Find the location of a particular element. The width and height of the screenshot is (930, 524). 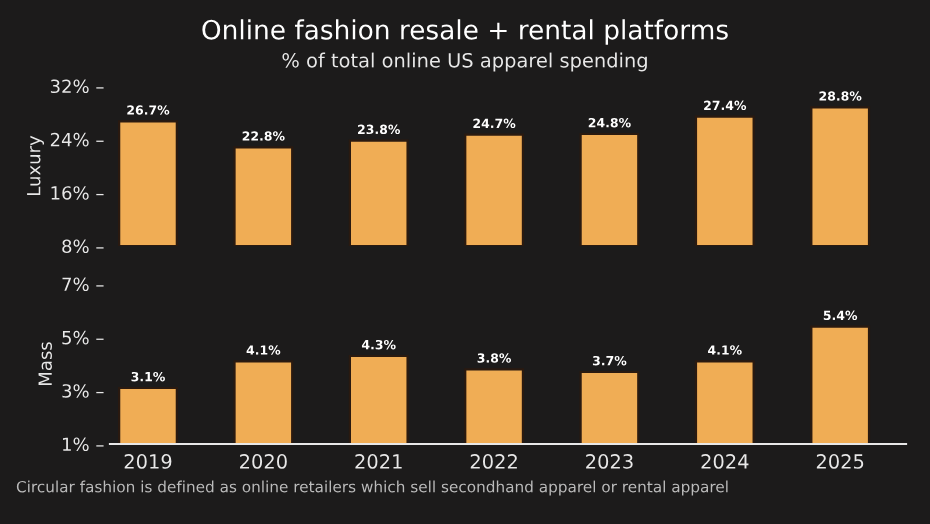

y-tick-label: 16% – is located at coordinates (77, 193).